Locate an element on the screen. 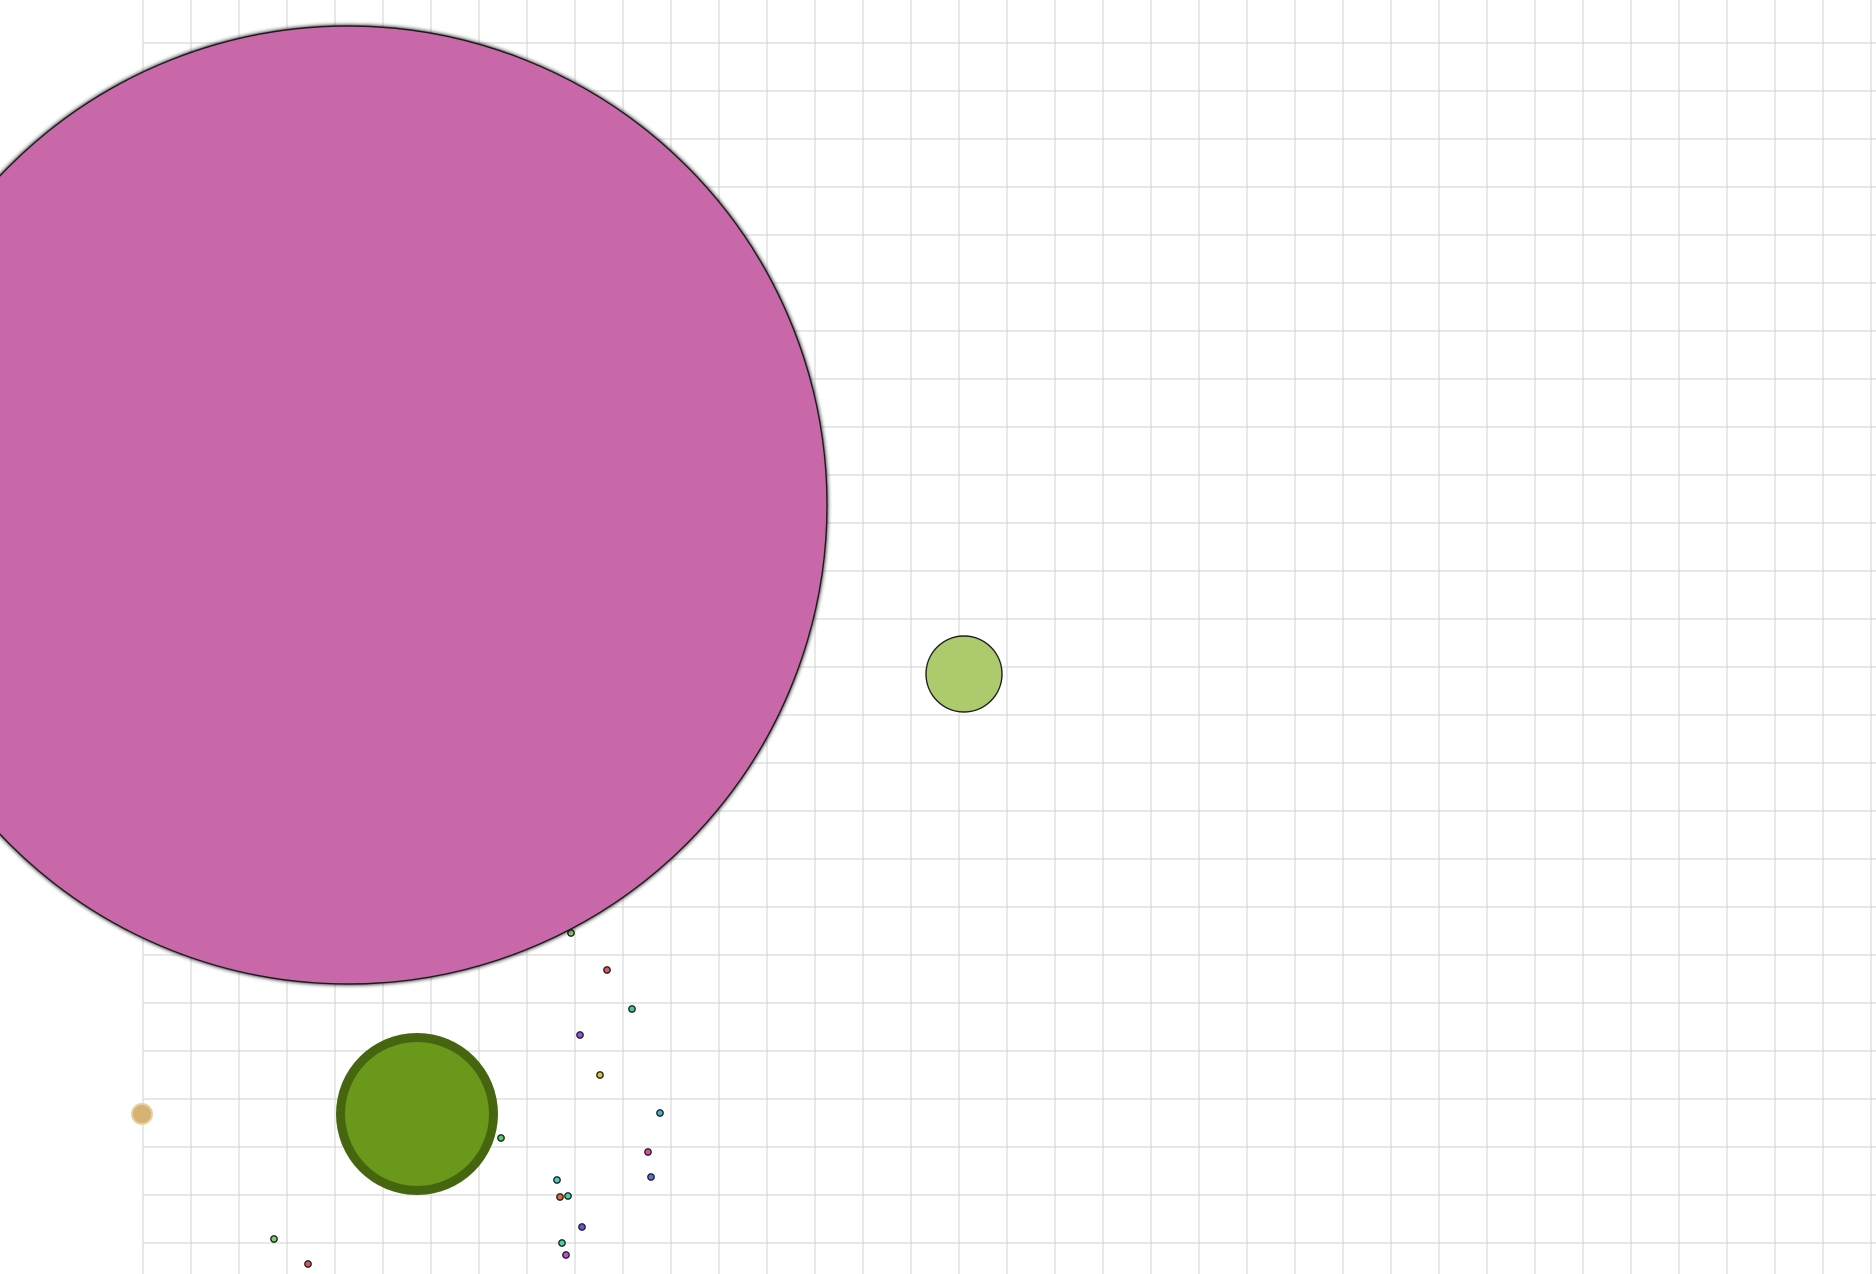  food-layer is located at coordinates (467, 1098).